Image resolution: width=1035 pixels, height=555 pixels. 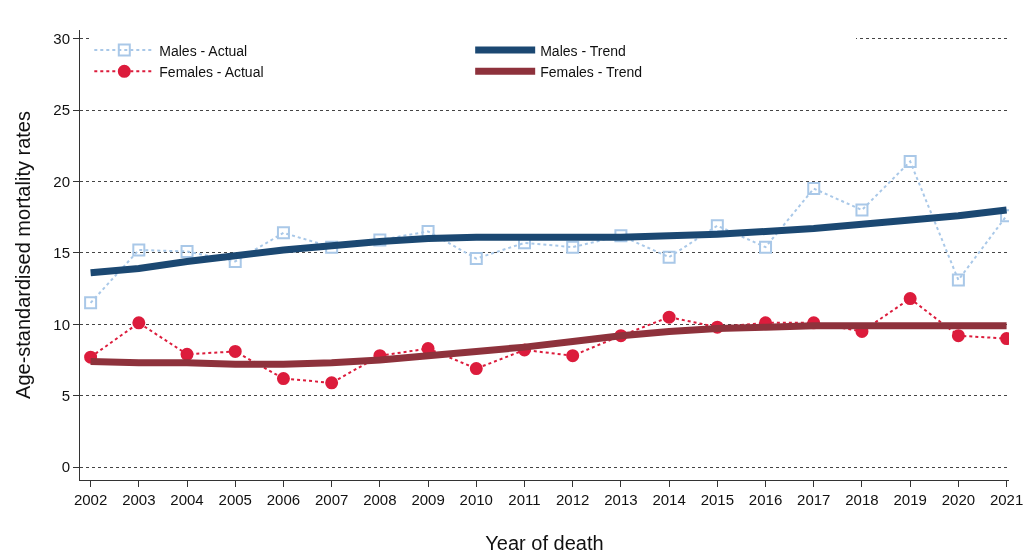 I want to click on x-tick-label: 2011, so click(x=524, y=499).